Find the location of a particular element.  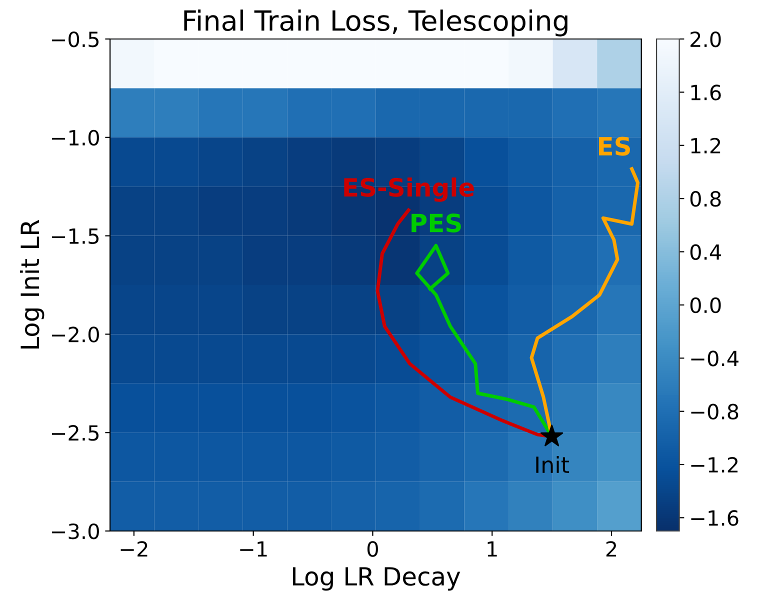

y-axis-title: Log Init LR is located at coordinates (32, 284).